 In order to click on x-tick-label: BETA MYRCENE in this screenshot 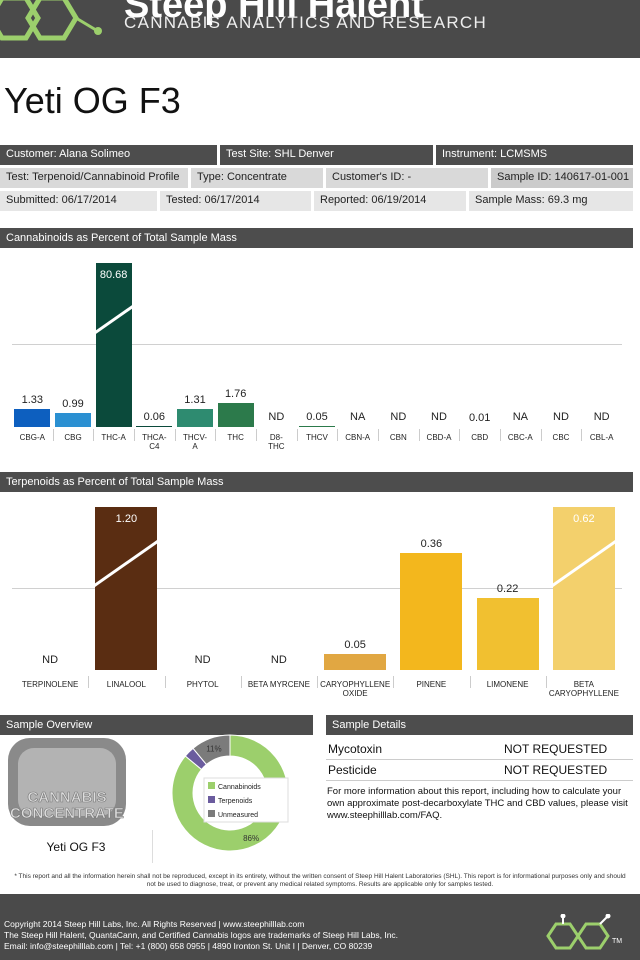, I will do `click(278, 684)`.